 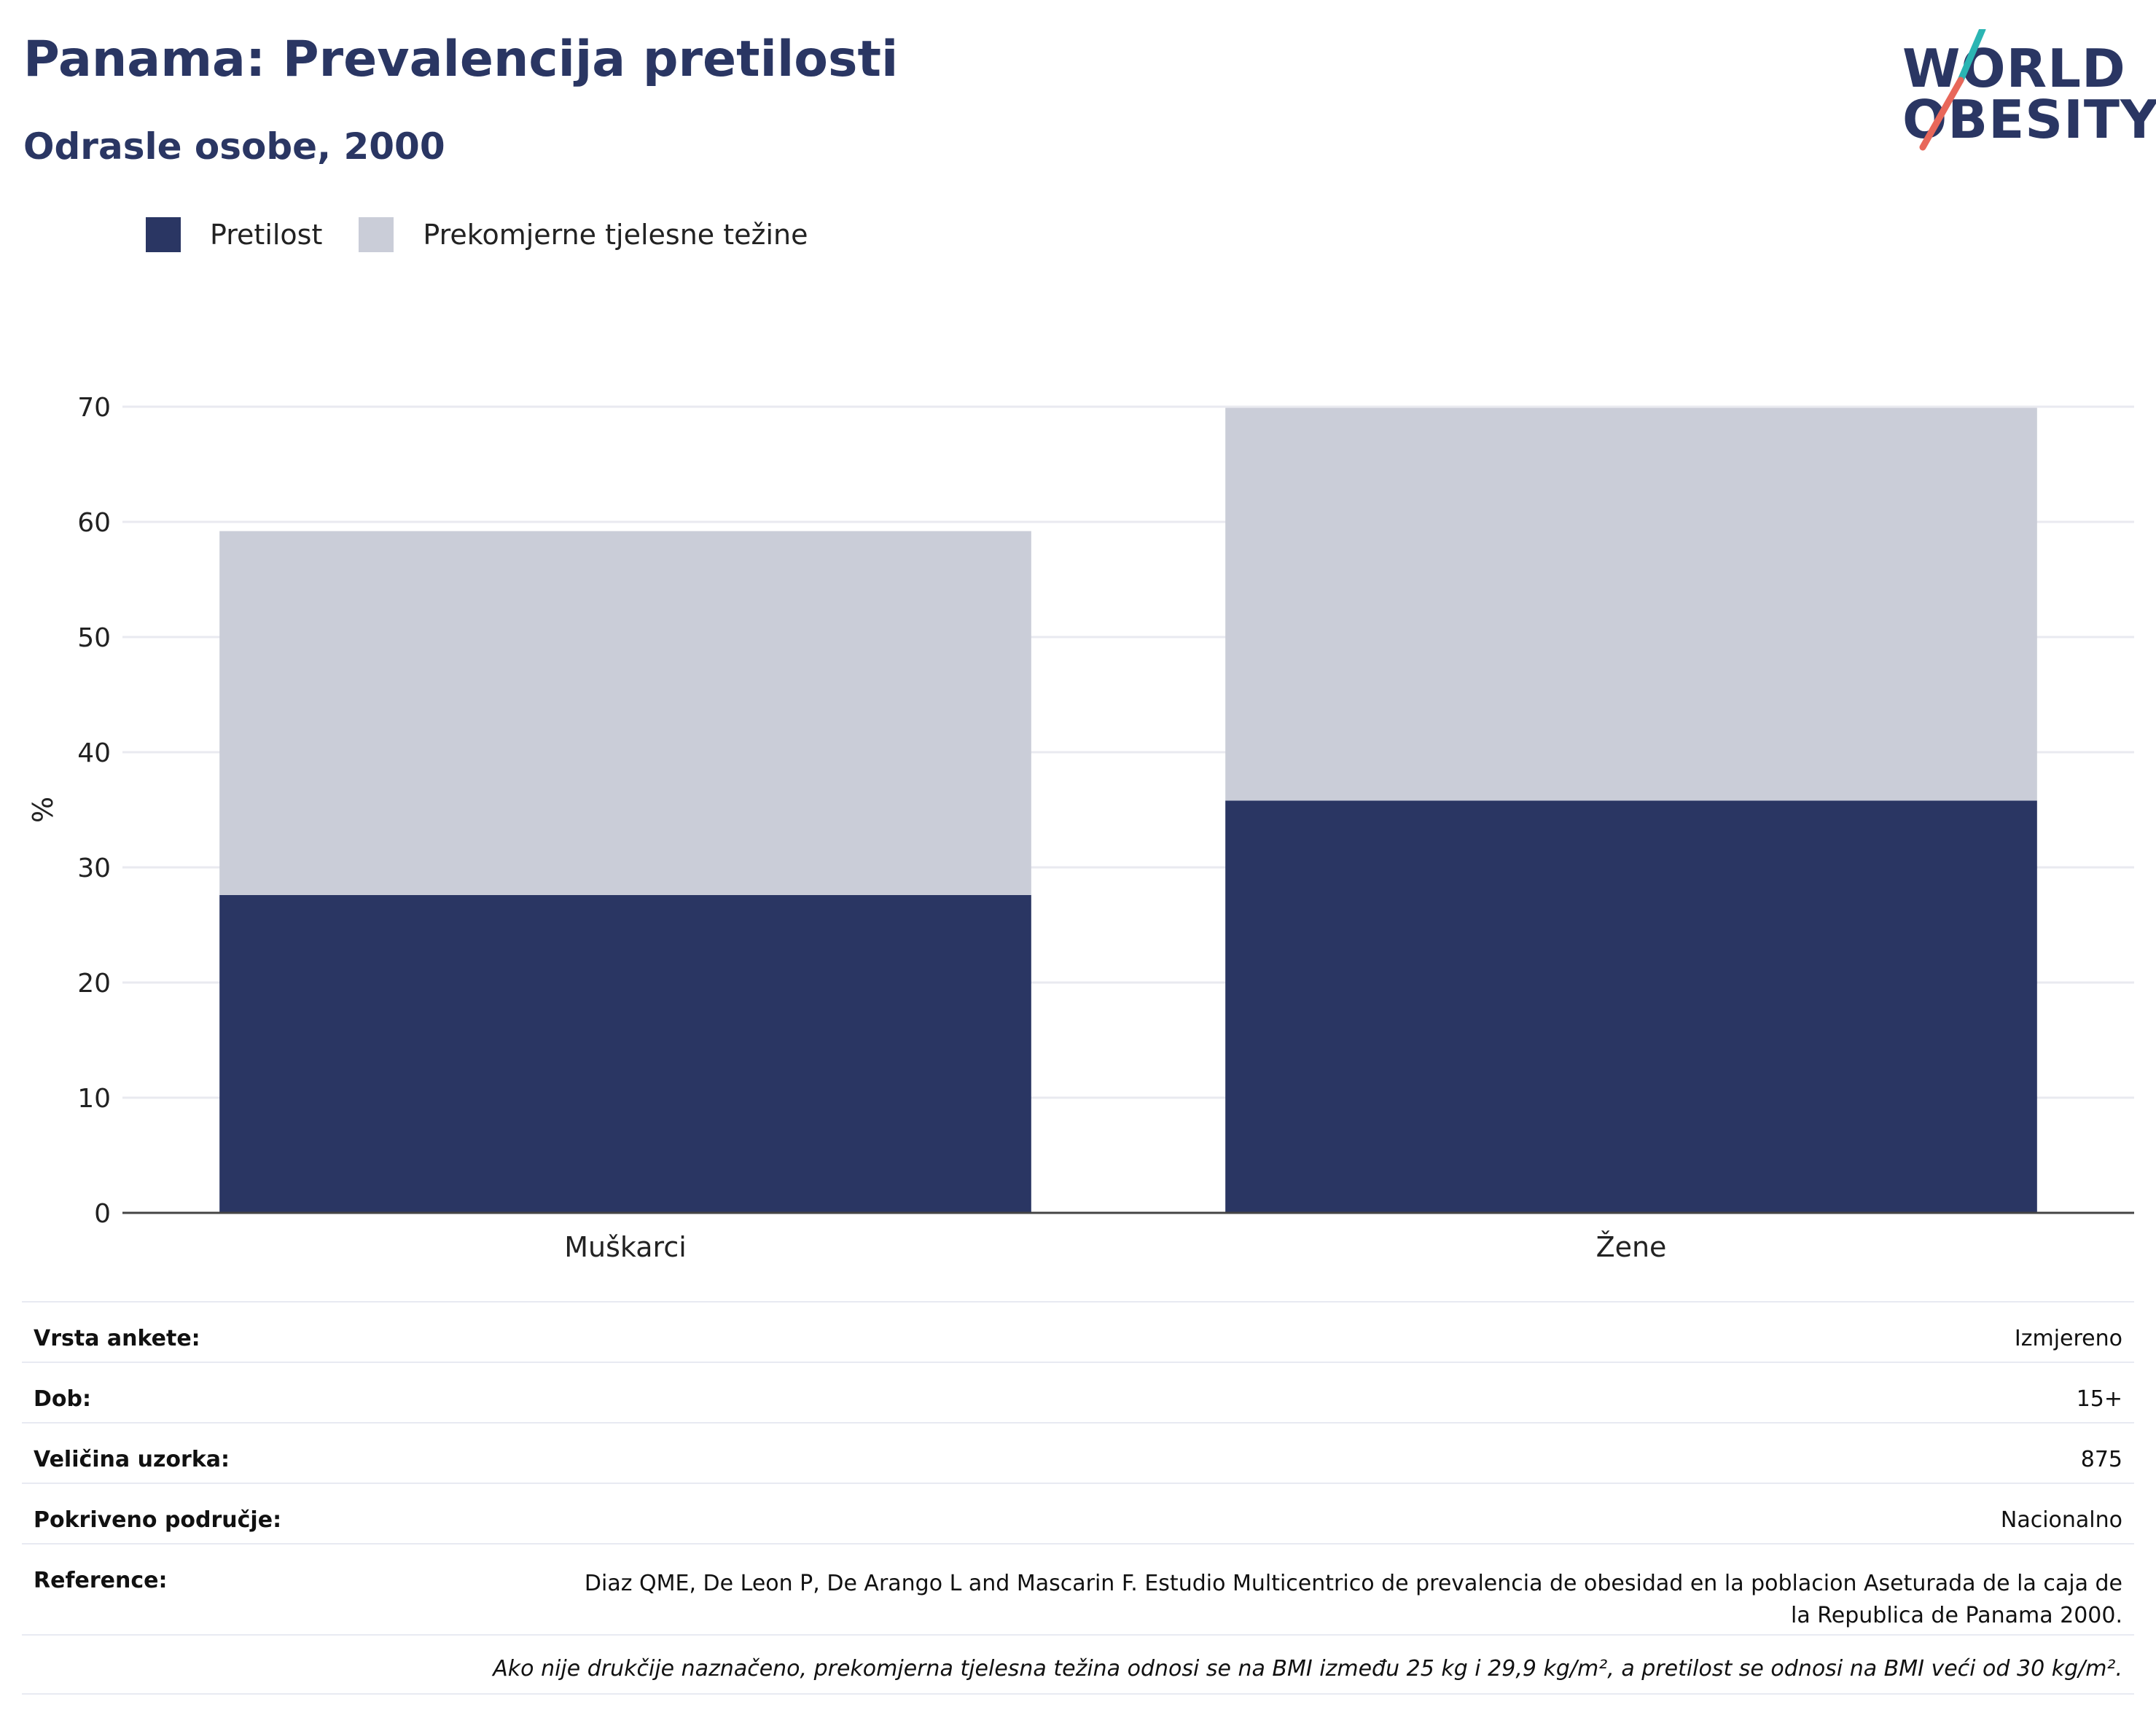 What do you see at coordinates (2068, 1338) in the screenshot?
I see `survey-type-value: Izmjereno` at bounding box center [2068, 1338].